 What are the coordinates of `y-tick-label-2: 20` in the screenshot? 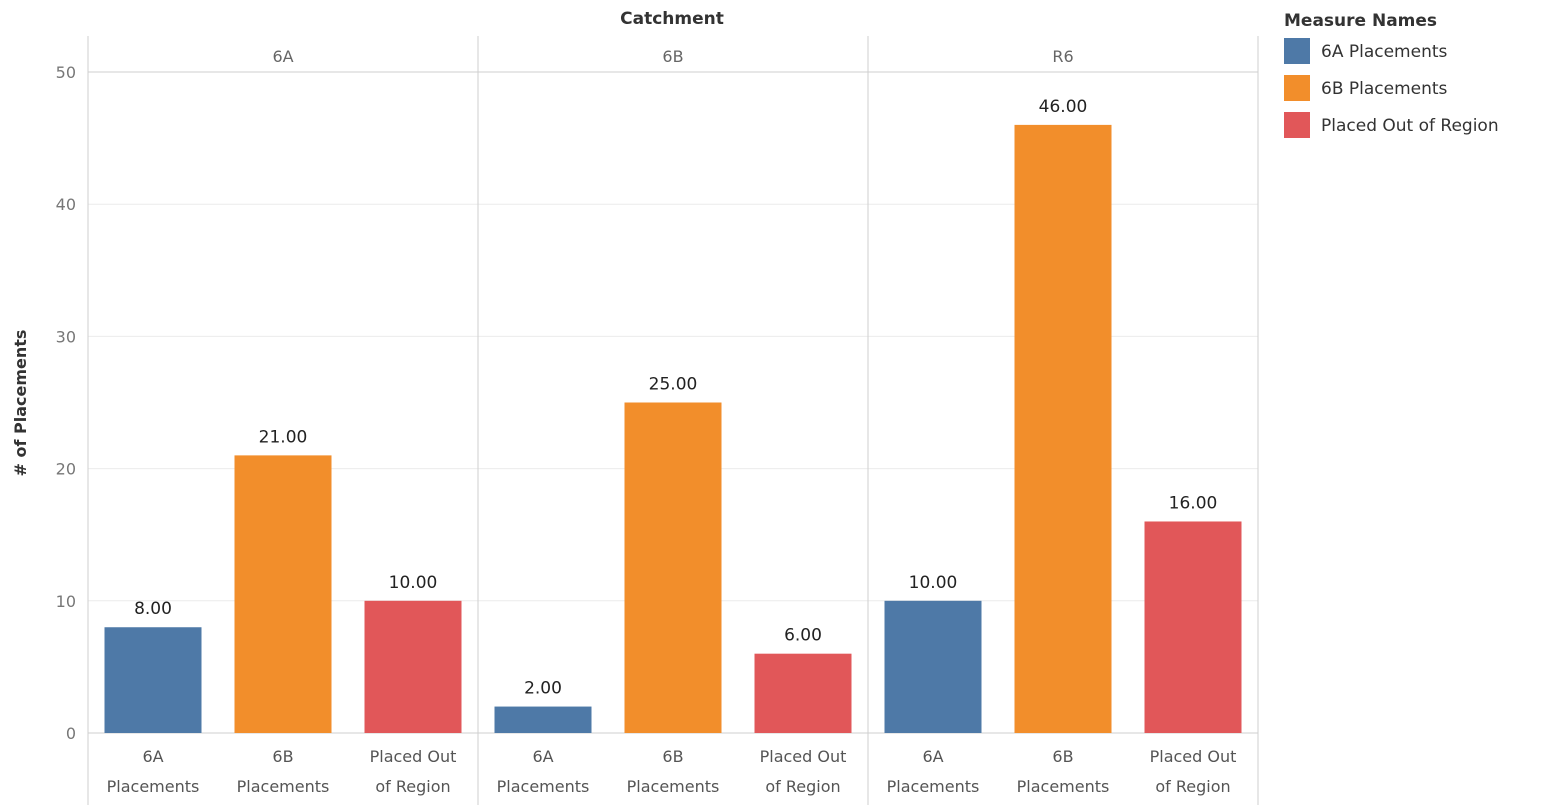 It's located at (66, 469).